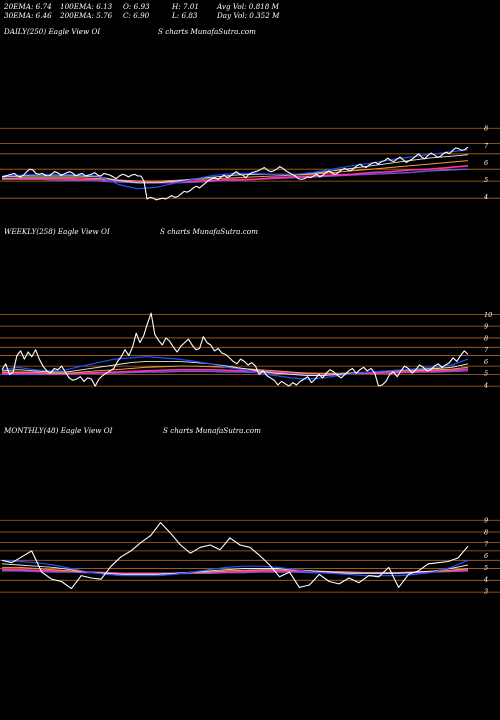 The height and width of the screenshot is (720, 500). Describe the element at coordinates (136, 15) in the screenshot. I see `close-stat: C: 6.90` at that location.